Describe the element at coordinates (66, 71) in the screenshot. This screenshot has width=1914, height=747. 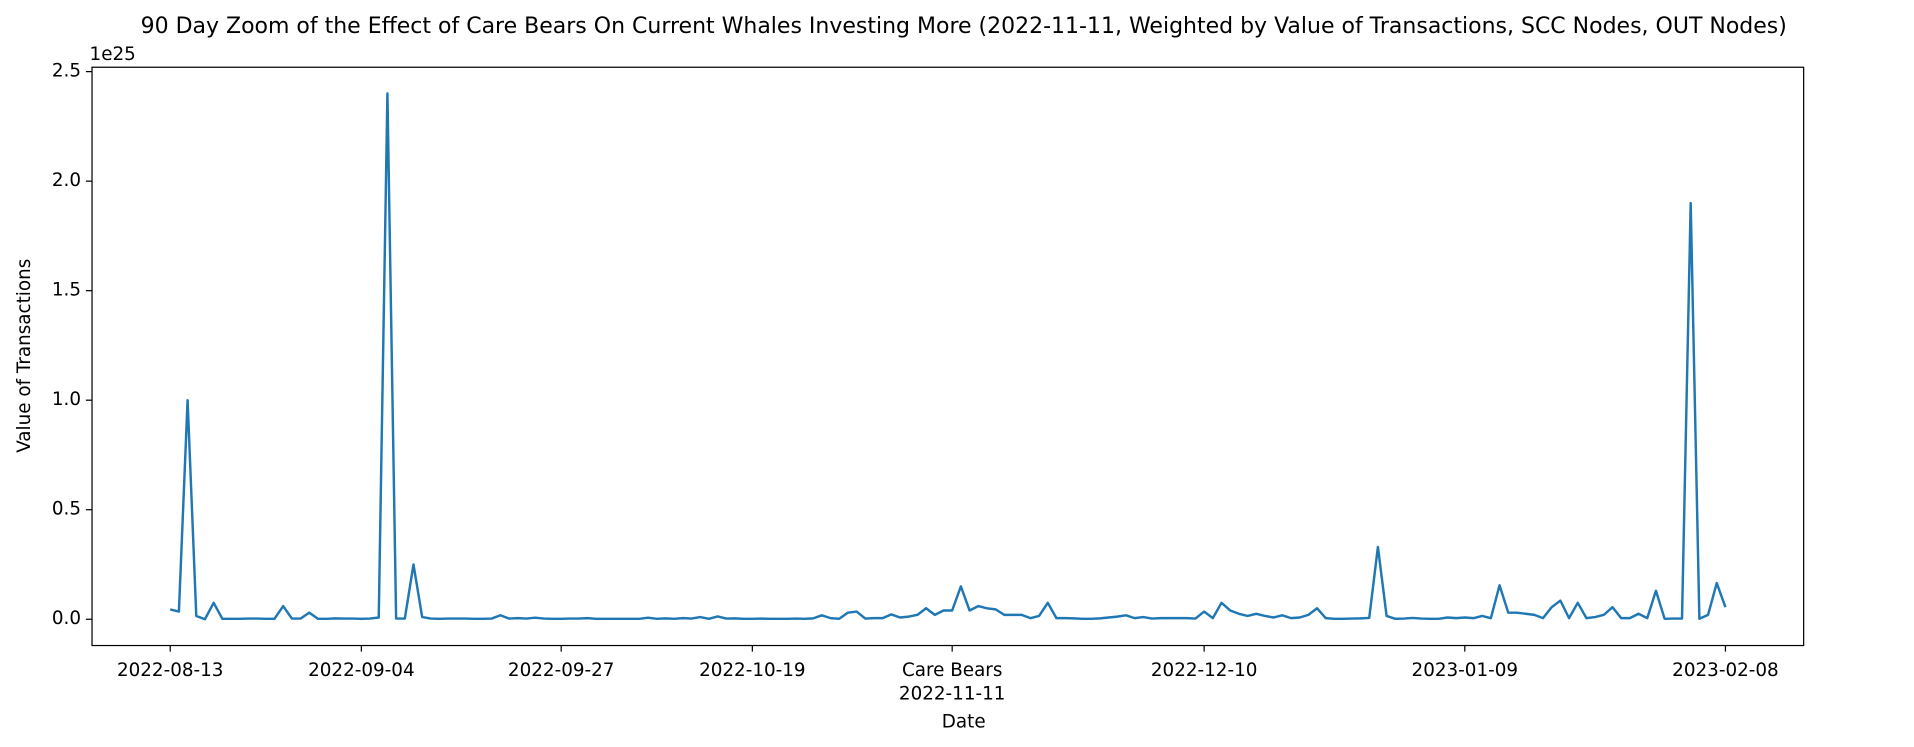
I see `y-tick-label: 2.5` at that location.